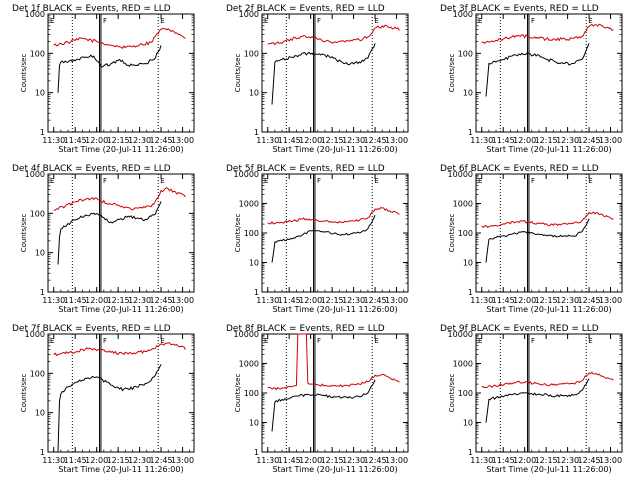 This screenshot has width=640, height=480. Describe the element at coordinates (519, 9) in the screenshot. I see `plot-title: Det 3f BLACK = Events, RED = LLD` at that location.